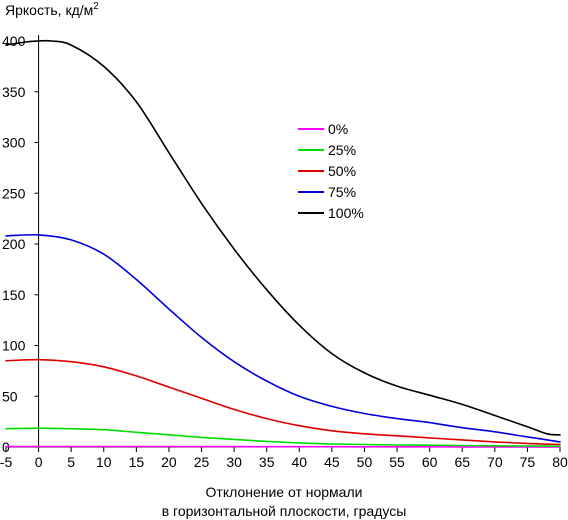 The image size is (568, 520). Describe the element at coordinates (342, 150) in the screenshot. I see `legend-label: 25%` at that location.